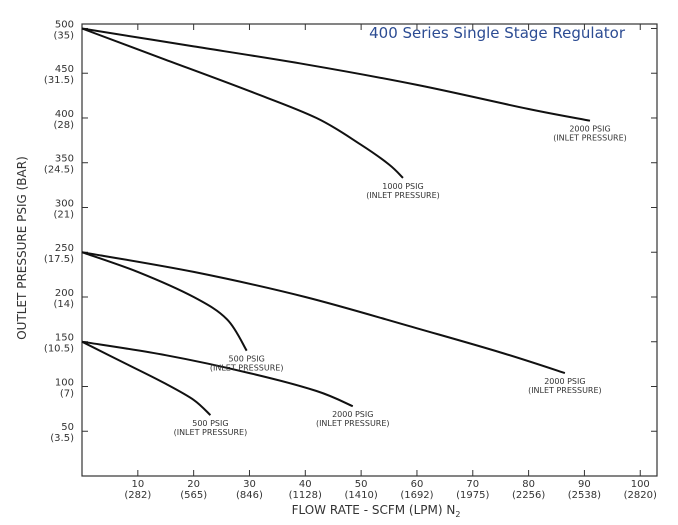 The height and width of the screenshot is (525, 678). I want to click on y-tick-sublabel: (31.5), so click(59, 80).